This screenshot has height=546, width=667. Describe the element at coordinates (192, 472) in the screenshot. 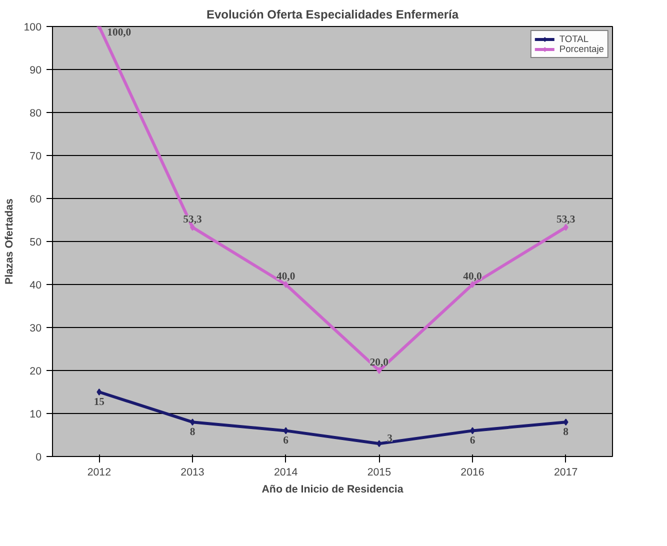

I see `x-tick-label: 2013` at that location.